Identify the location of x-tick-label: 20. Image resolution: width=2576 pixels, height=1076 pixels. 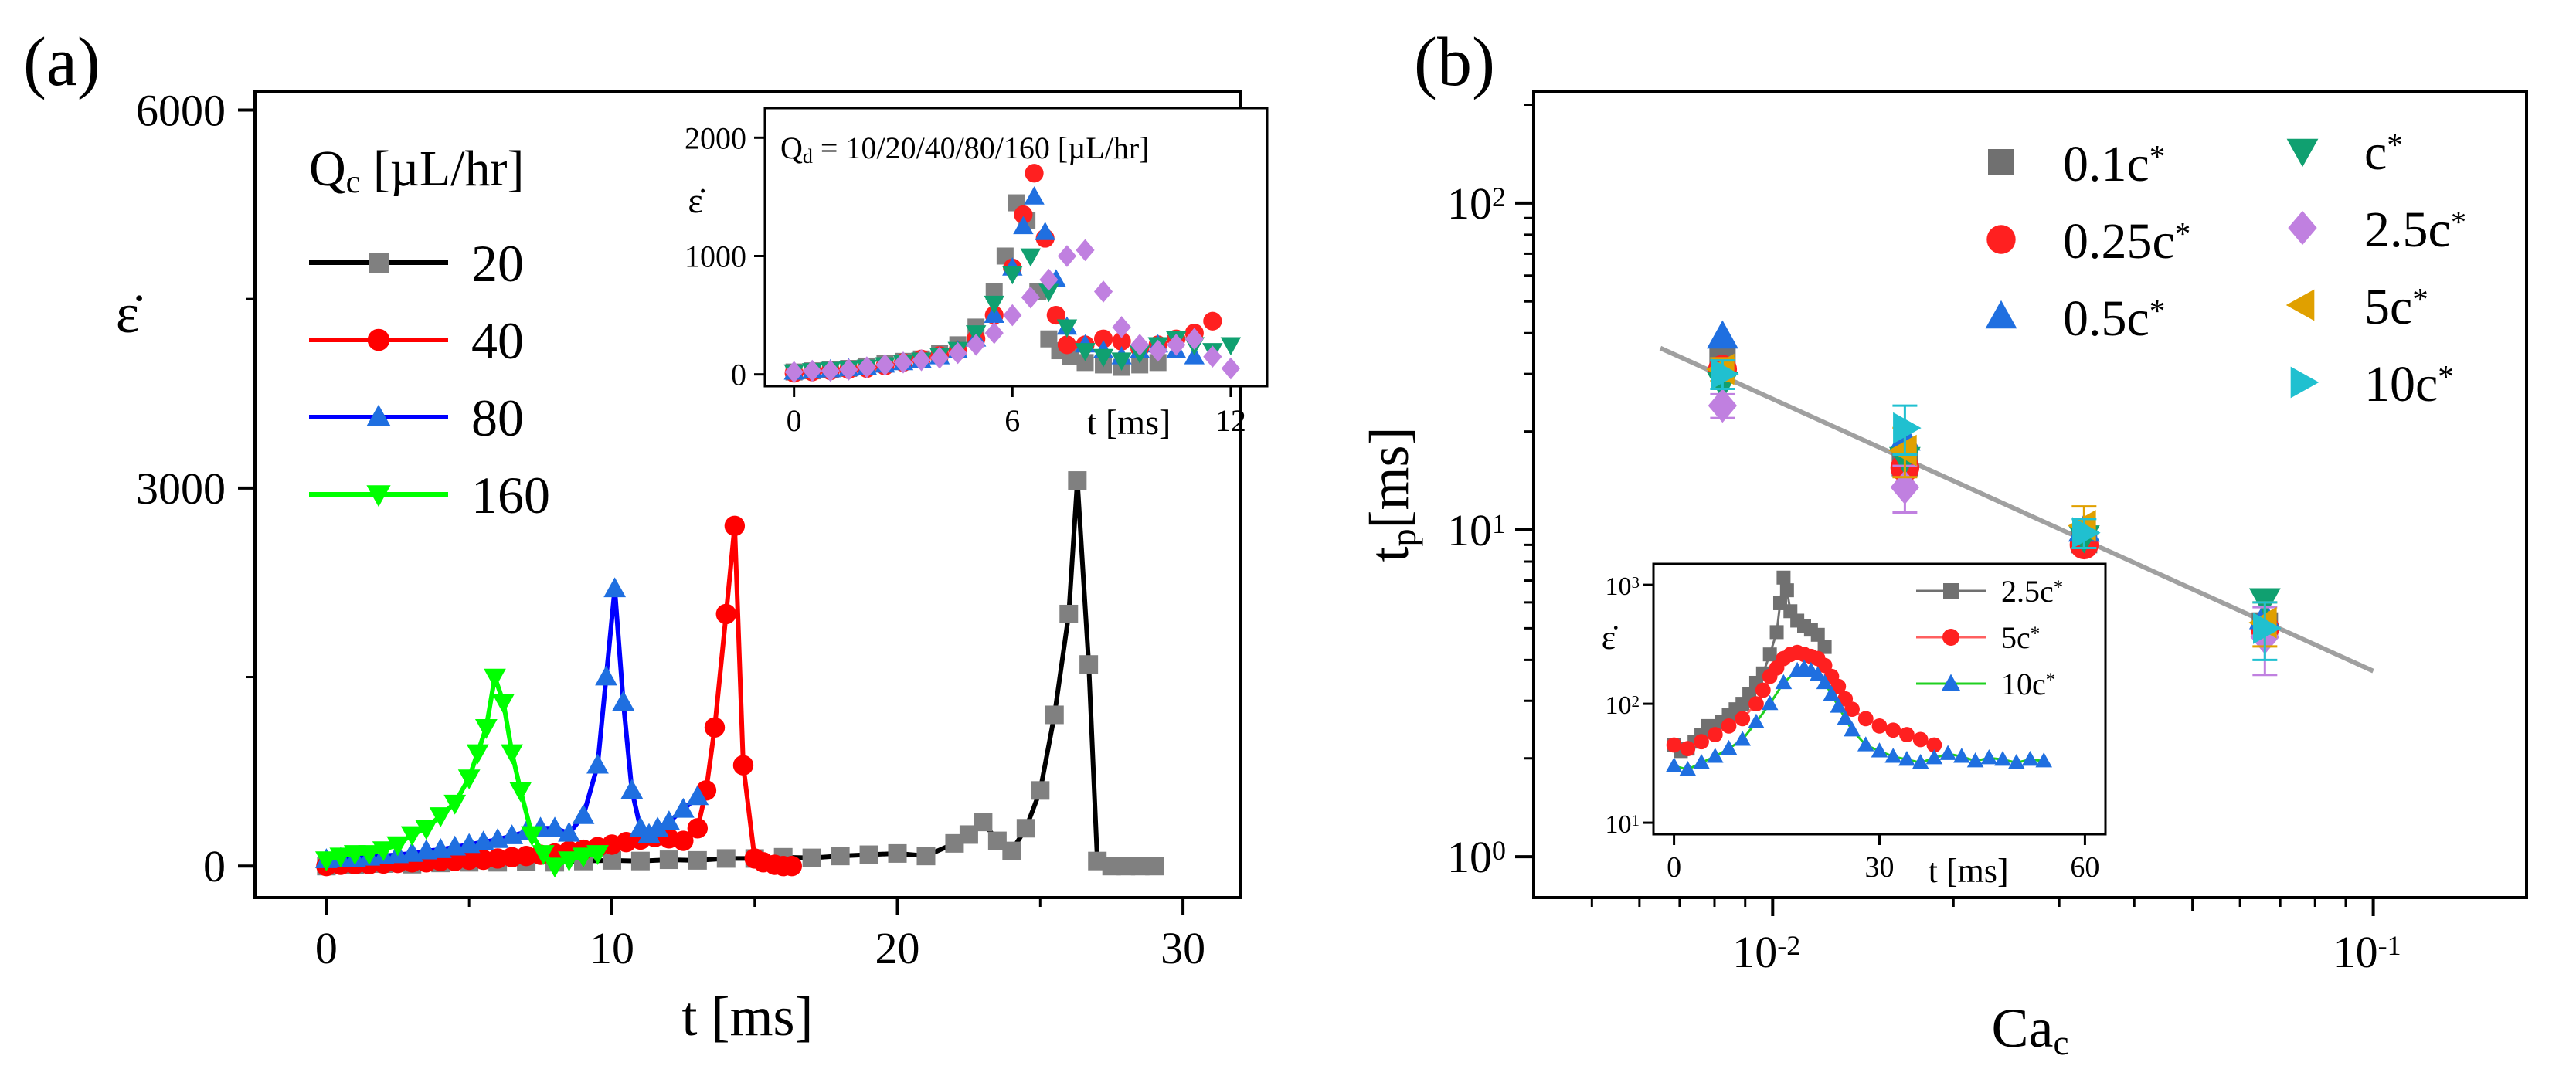
(897, 948).